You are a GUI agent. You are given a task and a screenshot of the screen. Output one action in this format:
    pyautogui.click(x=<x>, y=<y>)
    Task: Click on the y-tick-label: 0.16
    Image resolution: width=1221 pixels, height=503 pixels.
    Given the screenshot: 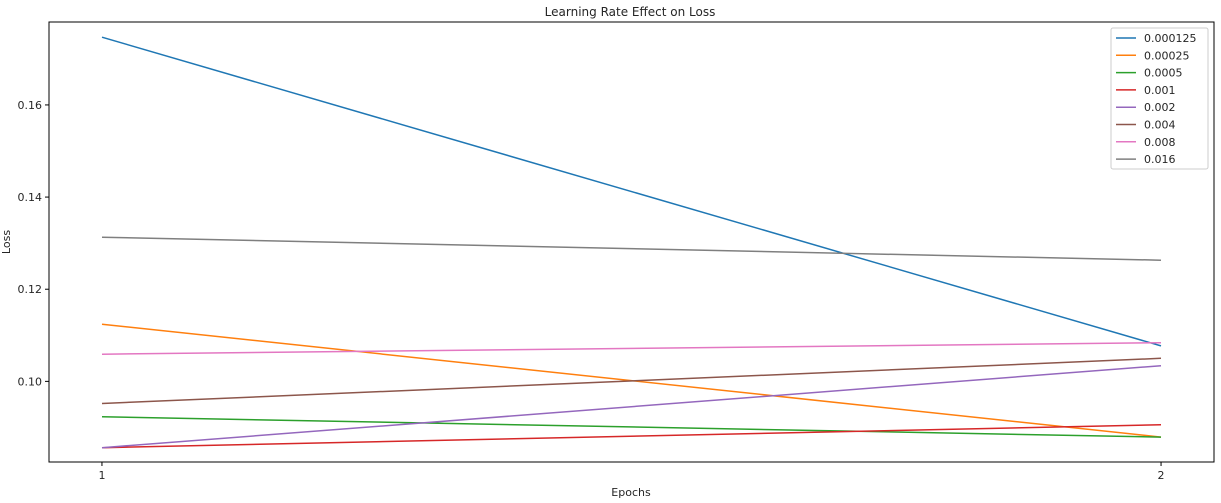 What is the action you would take?
    pyautogui.click(x=30, y=105)
    